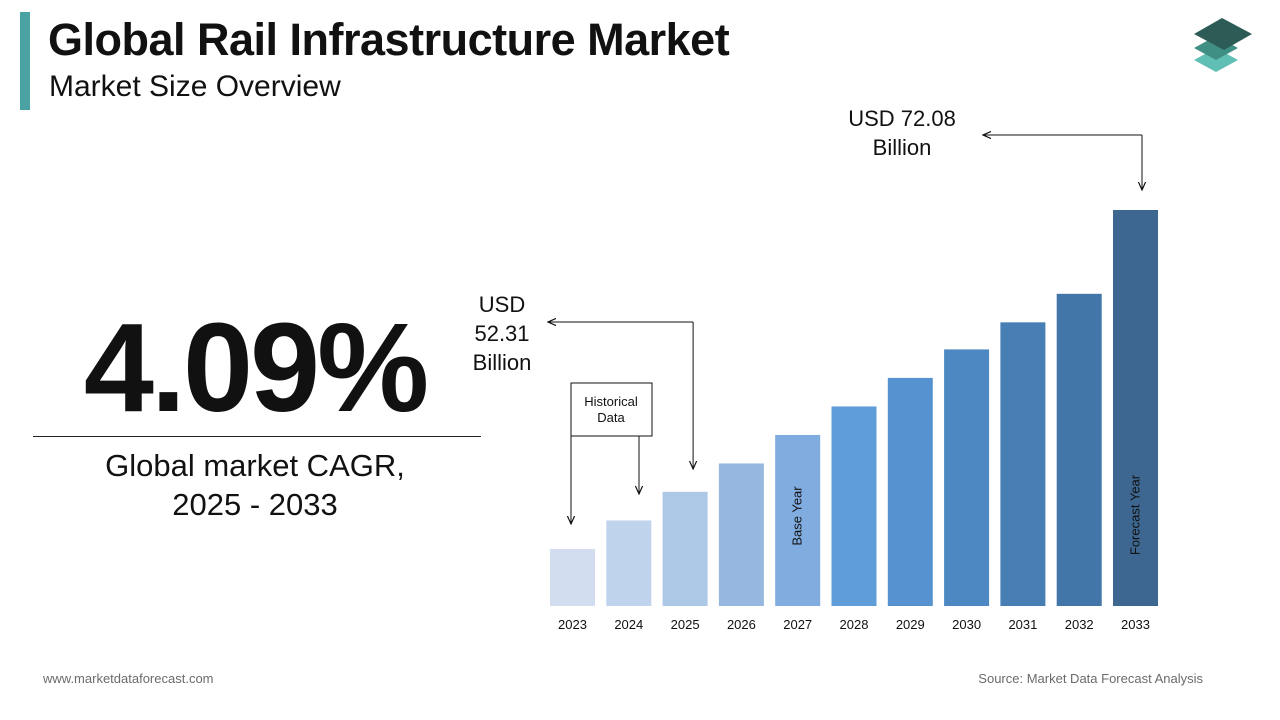 This screenshot has width=1280, height=720. I want to click on cagr-divider, so click(257, 436).